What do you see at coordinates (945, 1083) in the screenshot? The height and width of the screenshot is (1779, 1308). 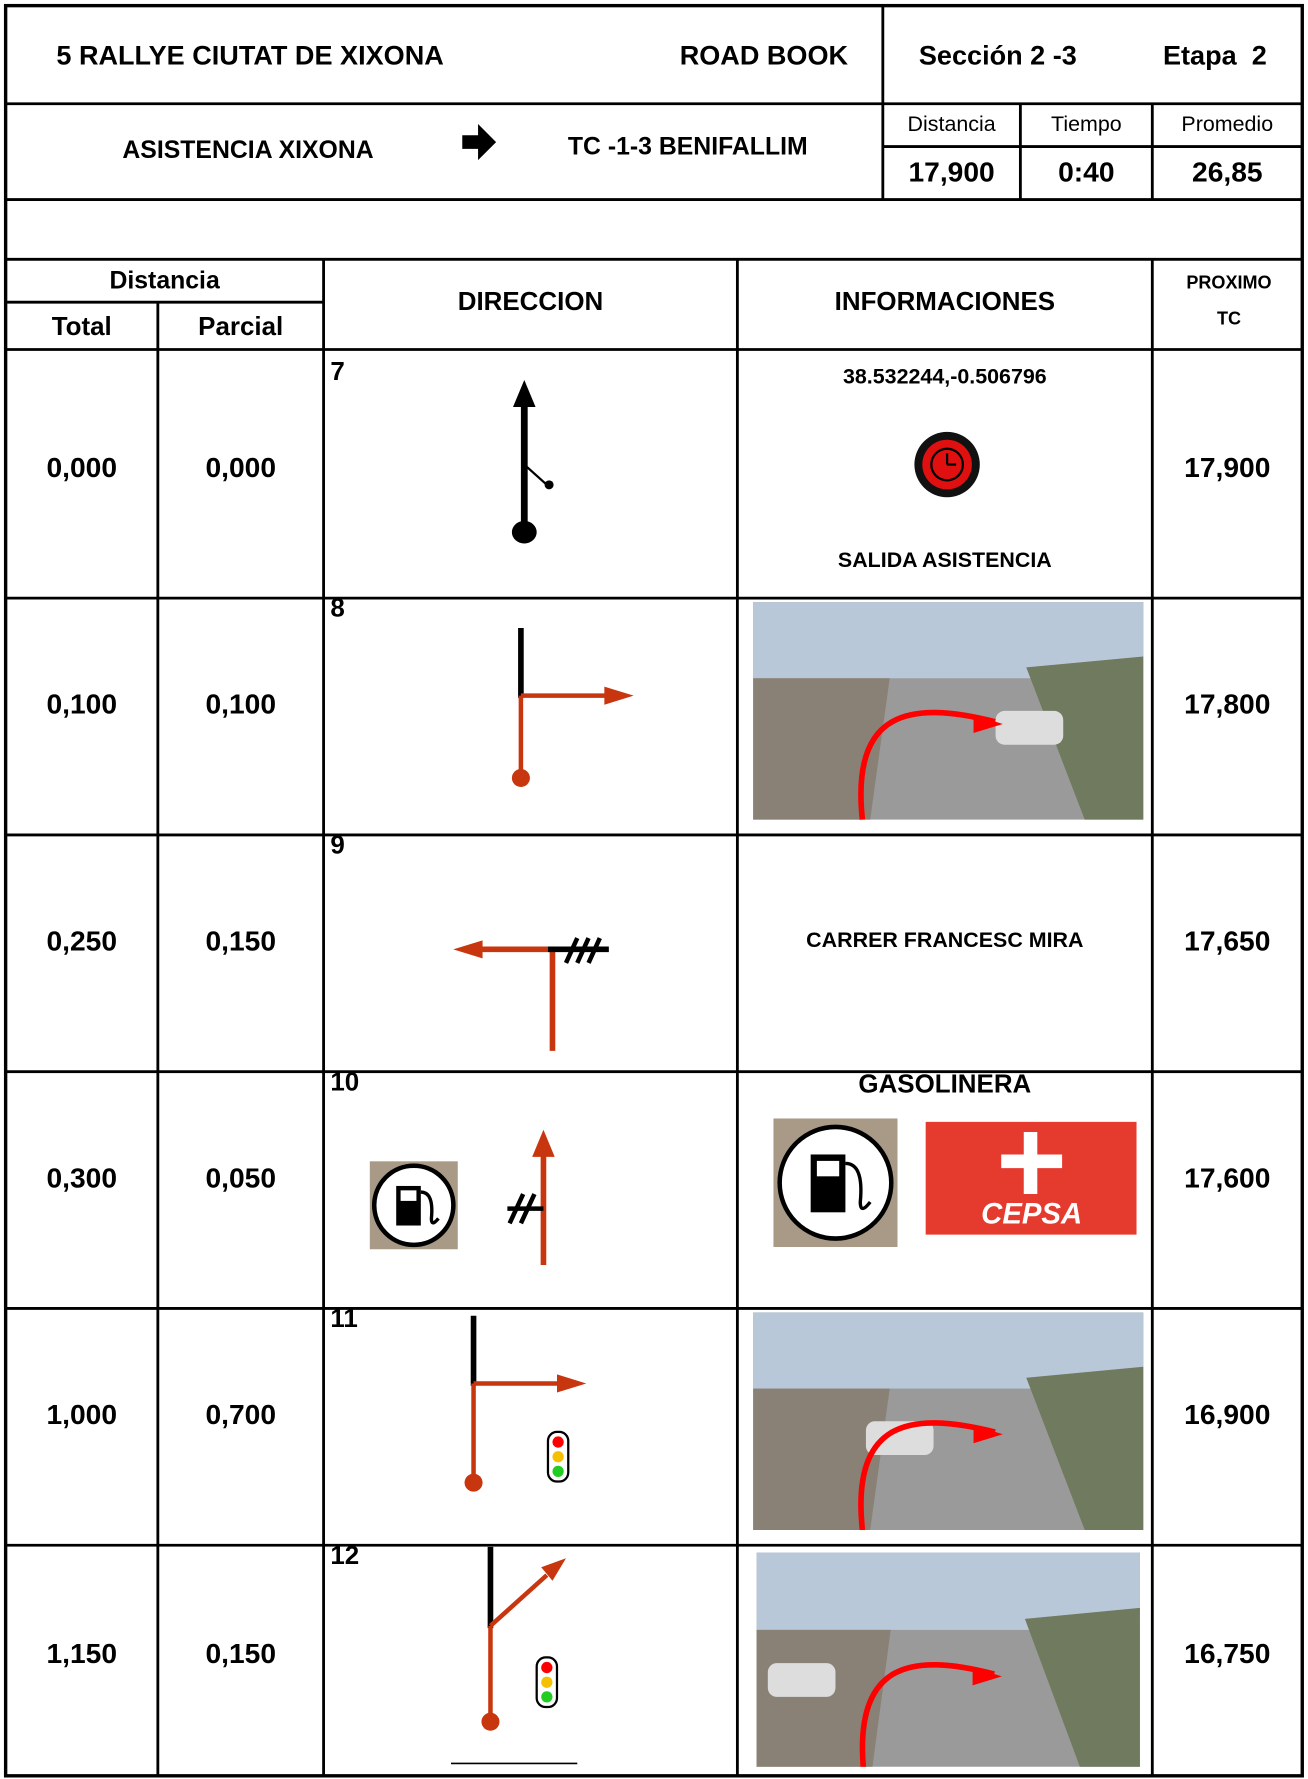 I see `info-note: GASOLINERA` at bounding box center [945, 1083].